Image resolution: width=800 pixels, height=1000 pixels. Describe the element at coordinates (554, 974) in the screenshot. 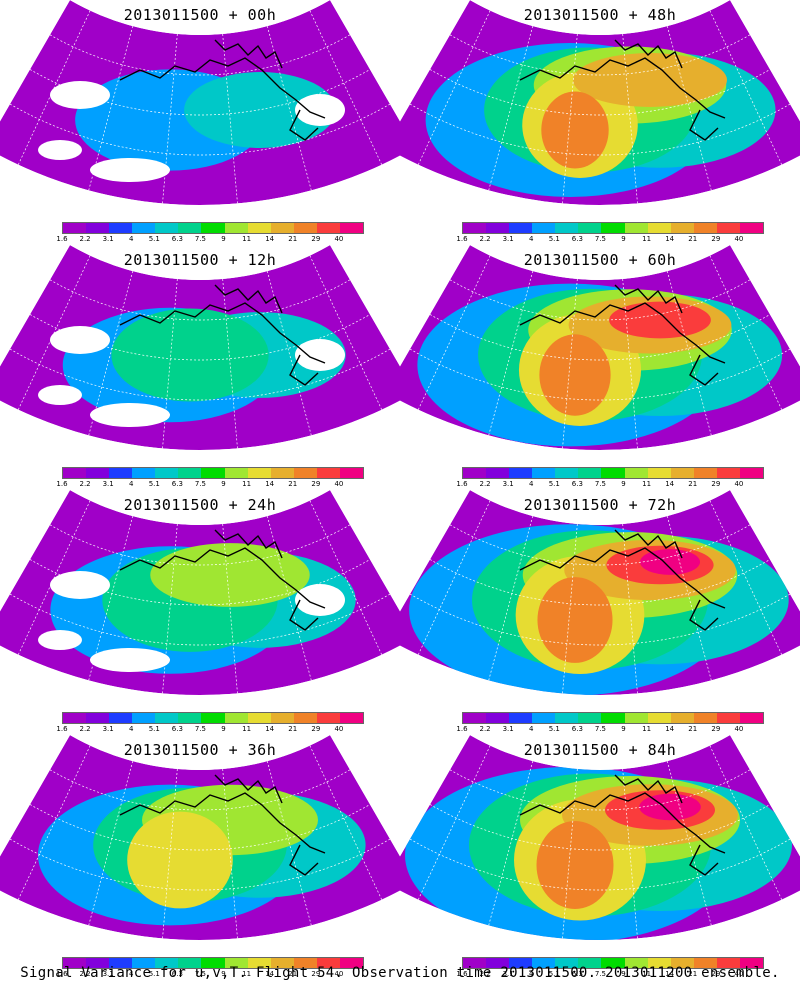

I see `colorbar-tick-label: 5.1` at that location.